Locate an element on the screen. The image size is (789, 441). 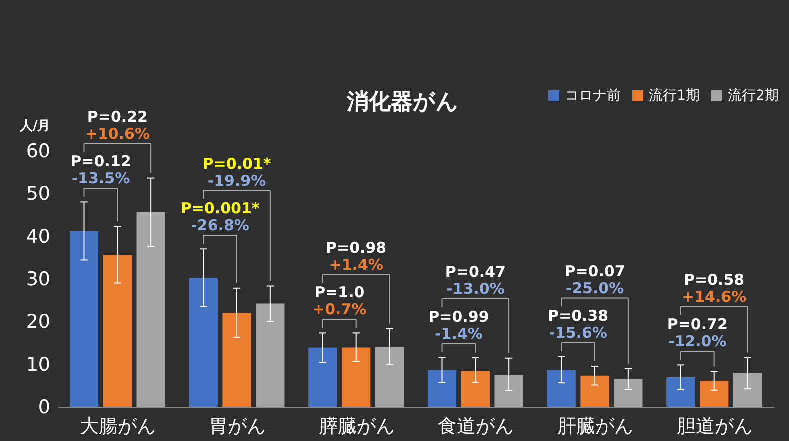
annotation: P=1.0 is located at coordinates (339, 293).